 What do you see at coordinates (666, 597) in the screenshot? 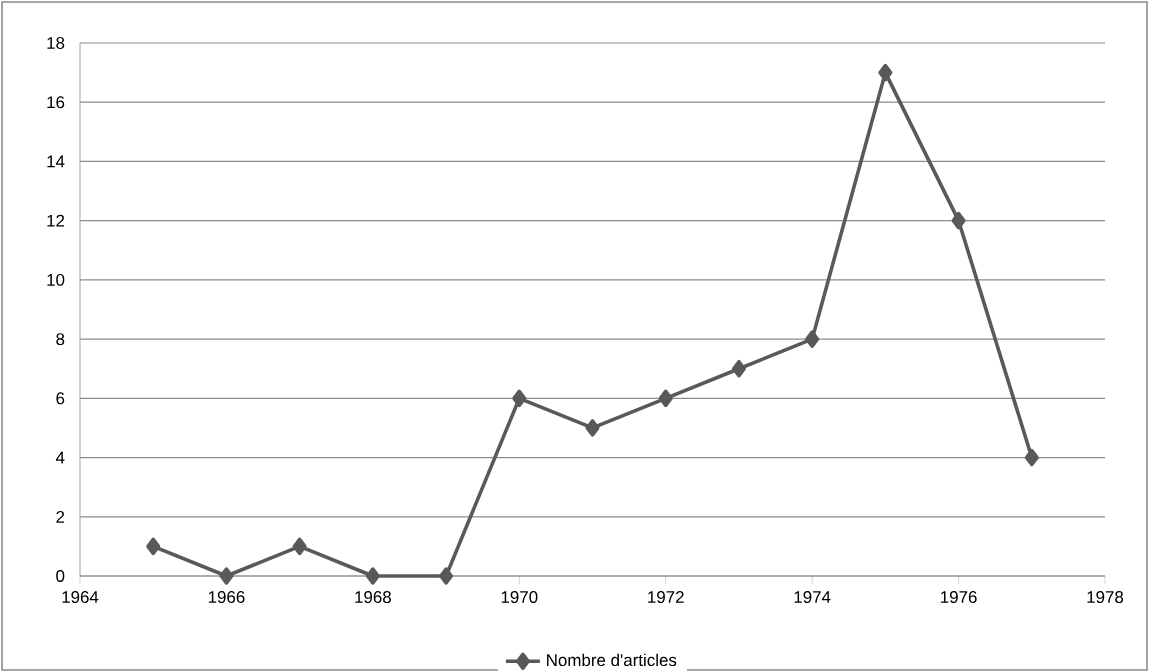
I see `x-tick-label: 1972` at bounding box center [666, 597].